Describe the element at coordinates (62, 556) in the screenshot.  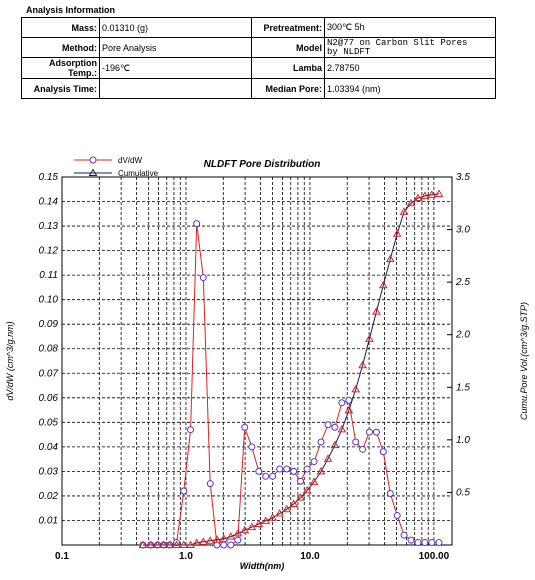
I see `x-tick-label: 0.1` at that location.